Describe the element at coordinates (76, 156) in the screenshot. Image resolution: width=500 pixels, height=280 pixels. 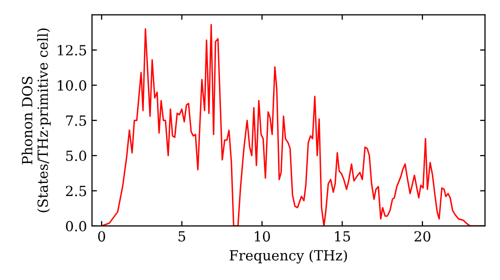
I see `y-tick-label: 5.0` at that location.